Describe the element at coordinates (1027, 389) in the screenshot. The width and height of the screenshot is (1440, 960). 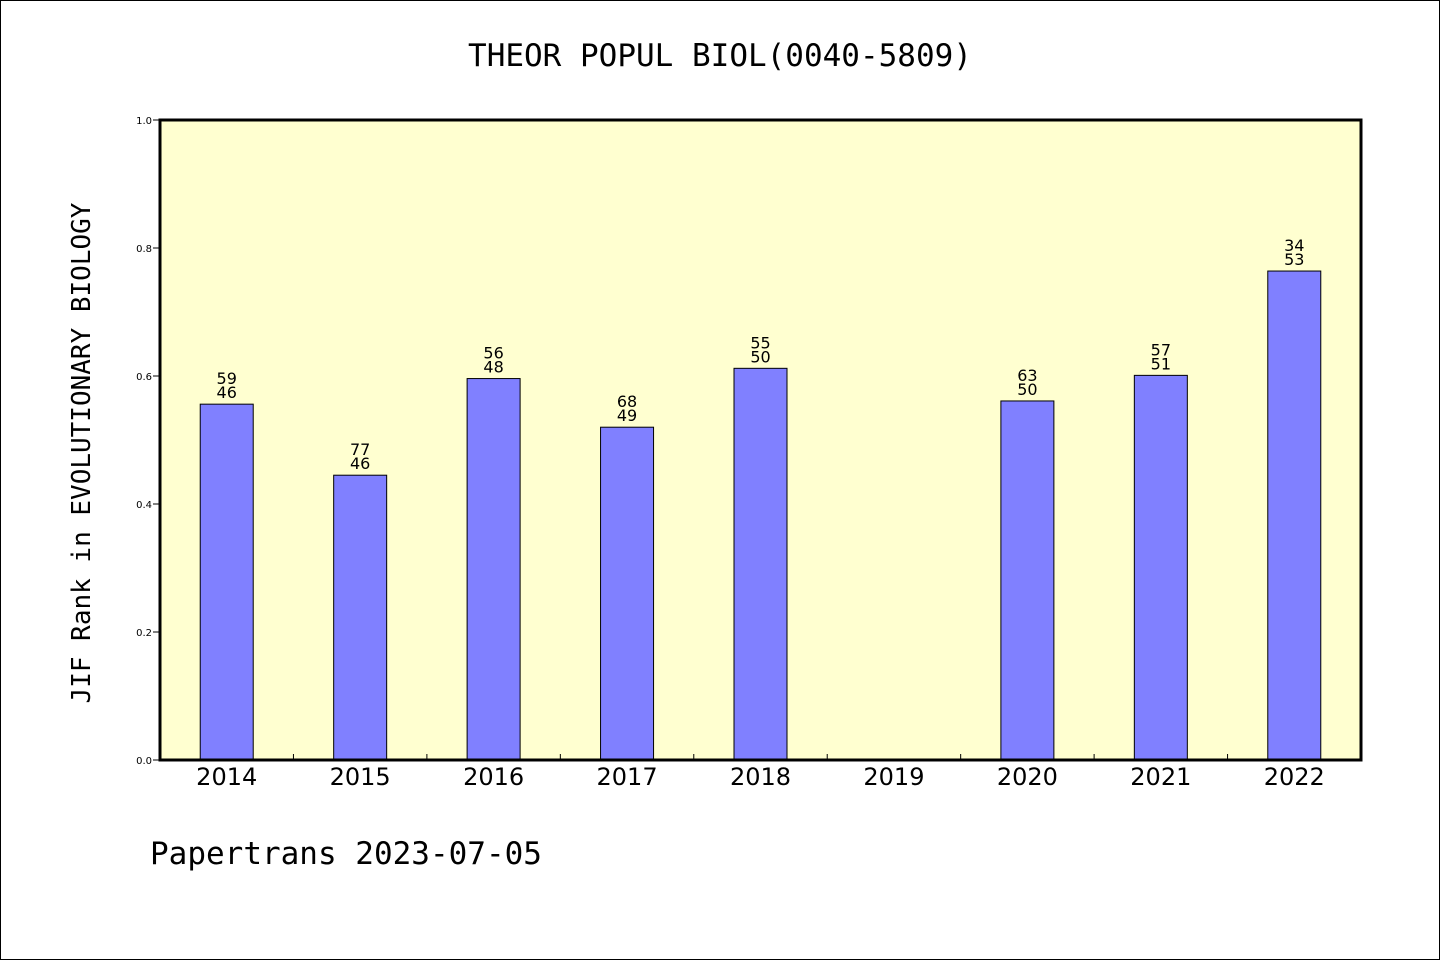
I see `data-label-bottom-2020: 50` at that location.